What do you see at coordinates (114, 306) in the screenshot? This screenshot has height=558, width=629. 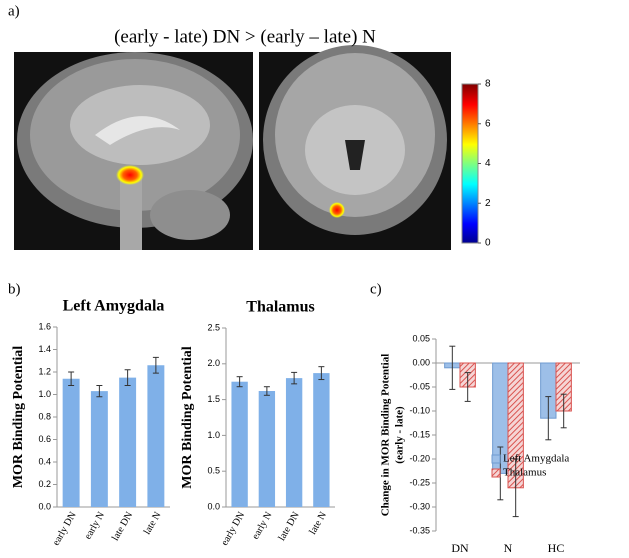 I see `chart-title: Left Amygdala` at bounding box center [114, 306].